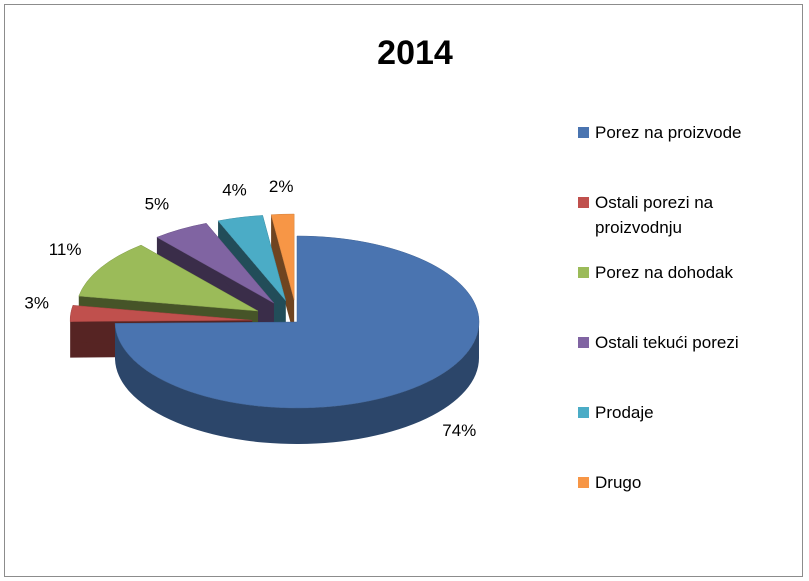 This screenshot has height=581, width=809. I want to click on data-label: 11%, so click(65, 249).